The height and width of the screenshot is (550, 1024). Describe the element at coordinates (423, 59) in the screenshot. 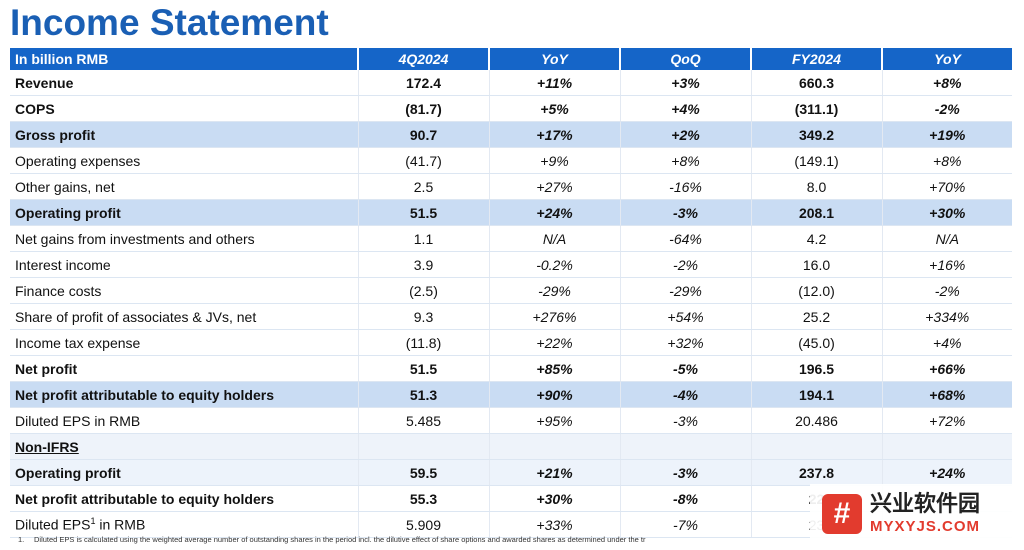

I see `header-4q2024: 4Q2024` at that location.